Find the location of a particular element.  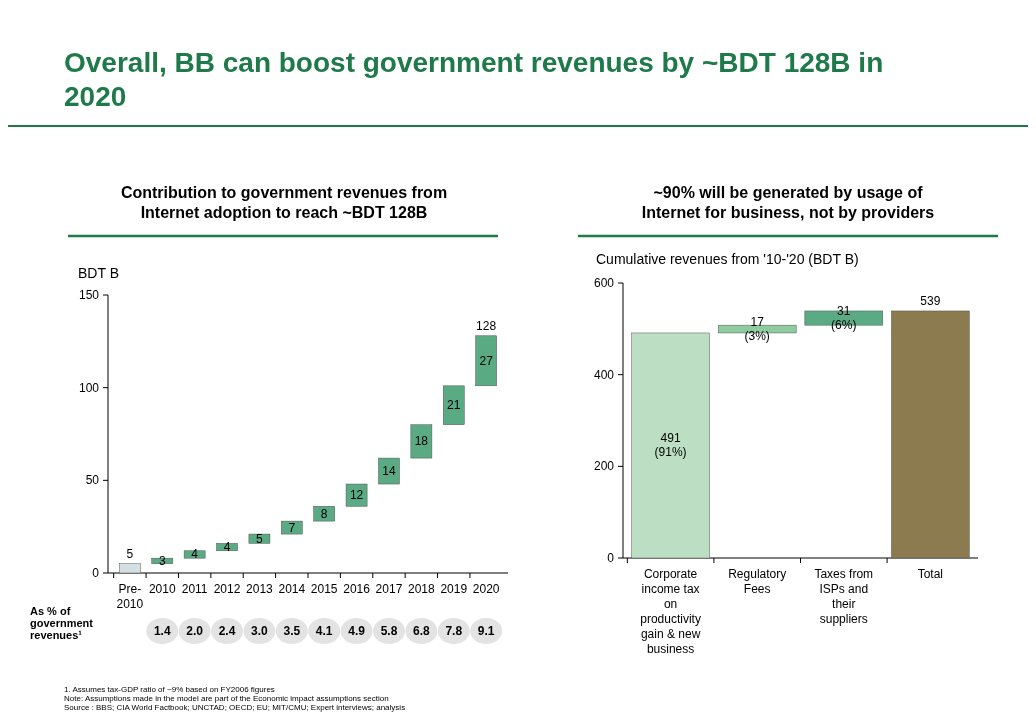

x-tick-label: 2020 is located at coordinates (486, 589).